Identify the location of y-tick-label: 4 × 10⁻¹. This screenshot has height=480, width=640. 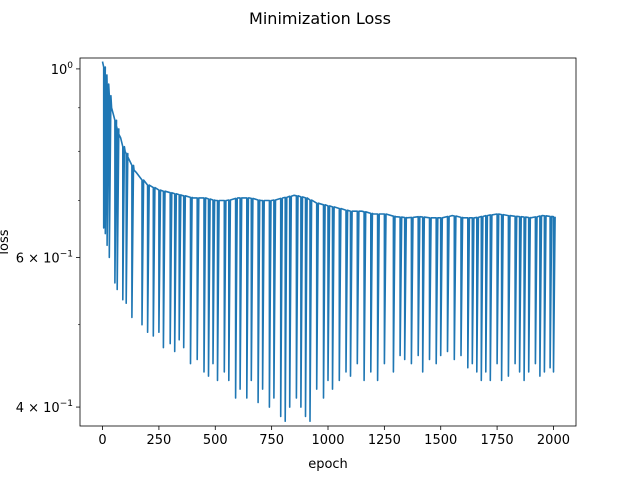
(44, 407).